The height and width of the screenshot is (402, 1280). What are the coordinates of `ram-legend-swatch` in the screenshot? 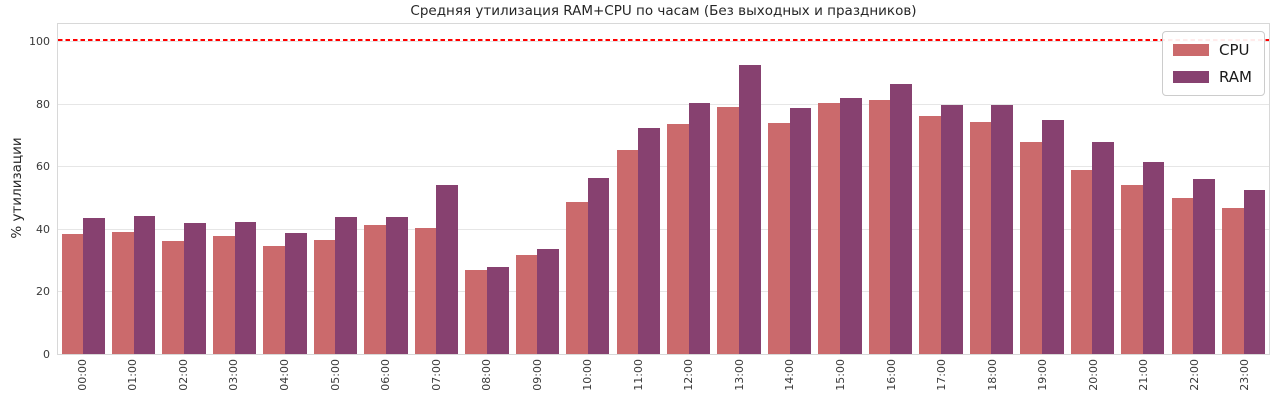 It's located at (1190, 77).